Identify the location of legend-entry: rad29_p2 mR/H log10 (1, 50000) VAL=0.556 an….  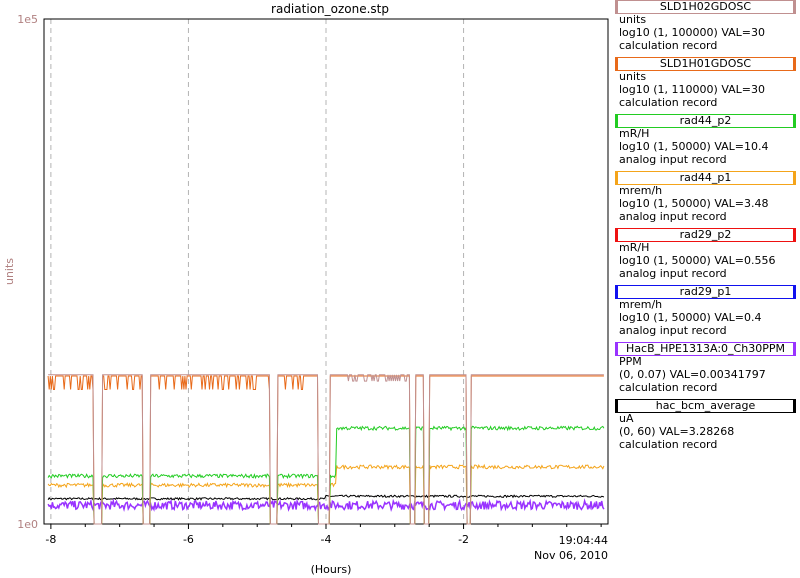
(706, 256).